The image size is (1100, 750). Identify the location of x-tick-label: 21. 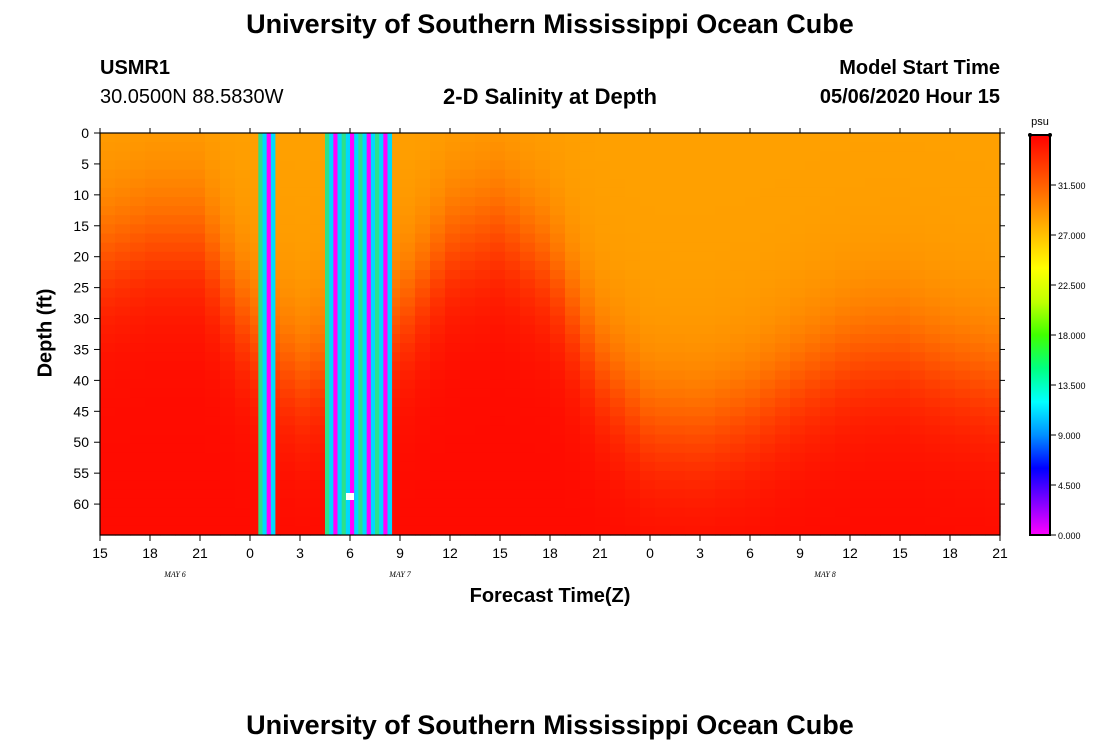
(600, 553).